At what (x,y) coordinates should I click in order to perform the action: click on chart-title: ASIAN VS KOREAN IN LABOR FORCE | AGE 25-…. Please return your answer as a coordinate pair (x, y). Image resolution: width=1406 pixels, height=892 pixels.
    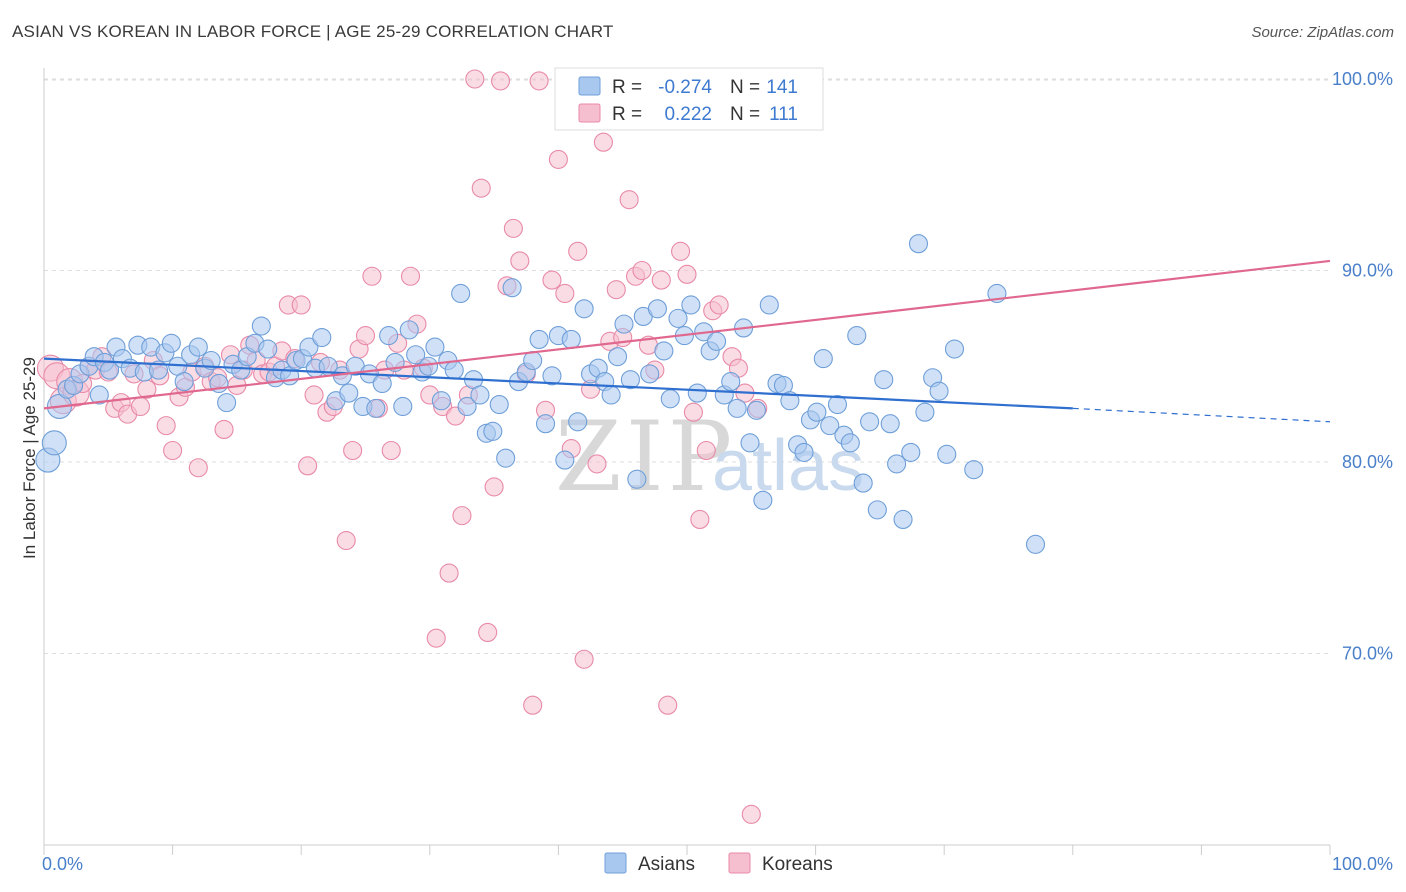
    Looking at the image, I should click on (313, 31).